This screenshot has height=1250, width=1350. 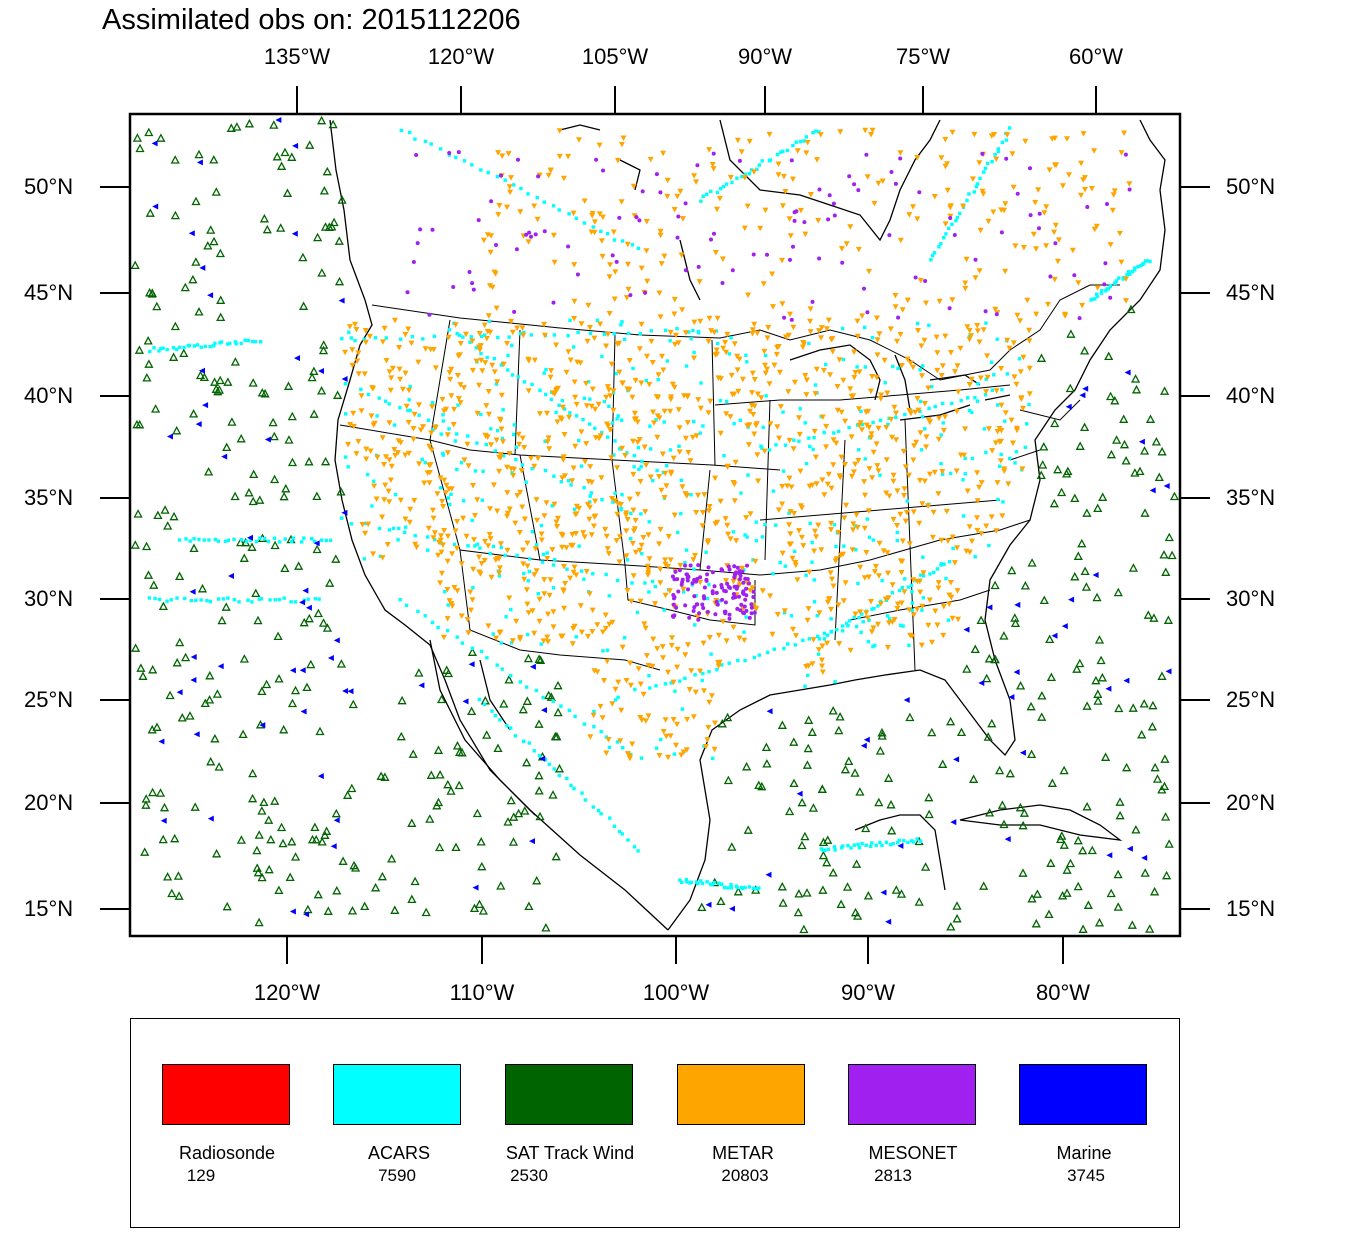 I want to click on legend-count-metar: 20803, so click(x=745, y=1175).